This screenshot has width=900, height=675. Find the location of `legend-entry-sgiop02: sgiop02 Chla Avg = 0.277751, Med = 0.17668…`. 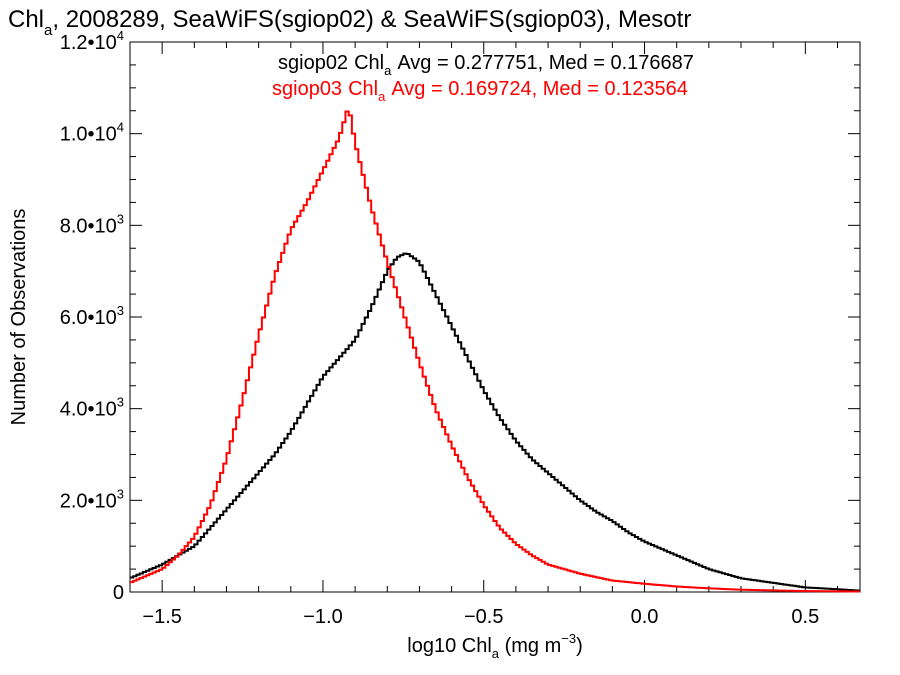

legend-entry-sgiop02: sgiop02 Chla Avg = 0.277751, Med = 0.17668… is located at coordinates (486, 65).